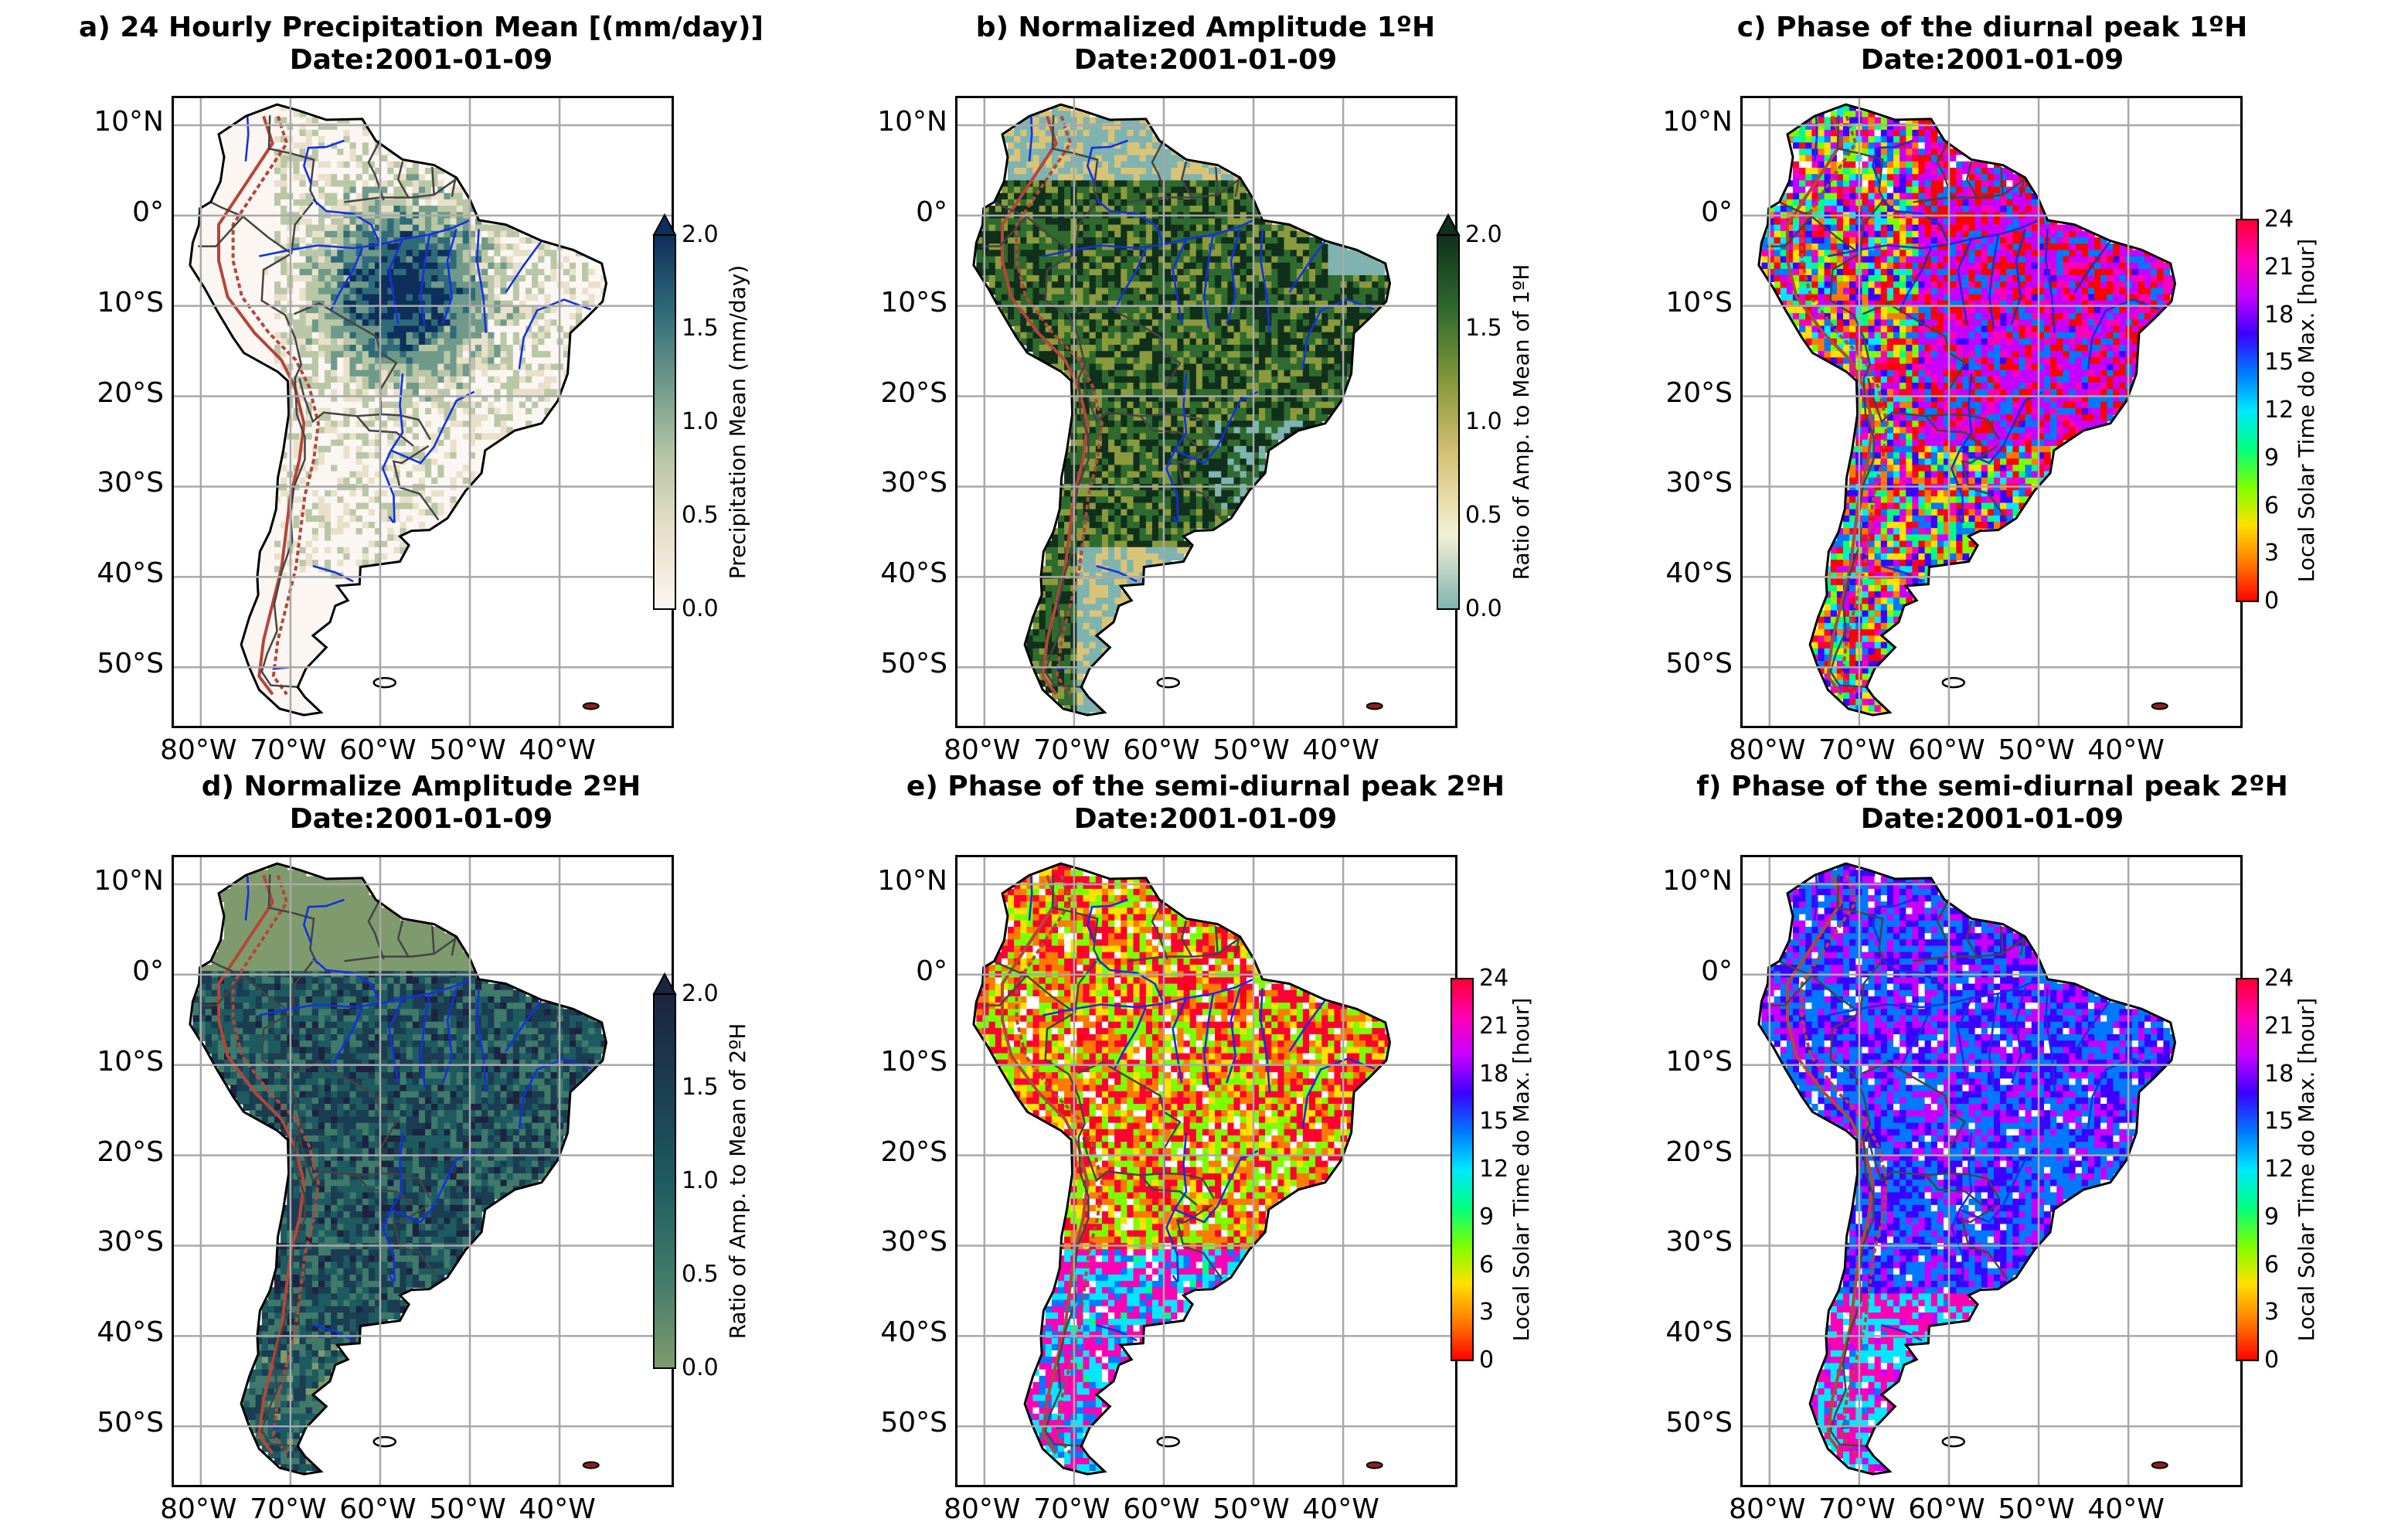  Describe the element at coordinates (1494, 978) in the screenshot. I see `colorbar-tick-label: 24` at that location.